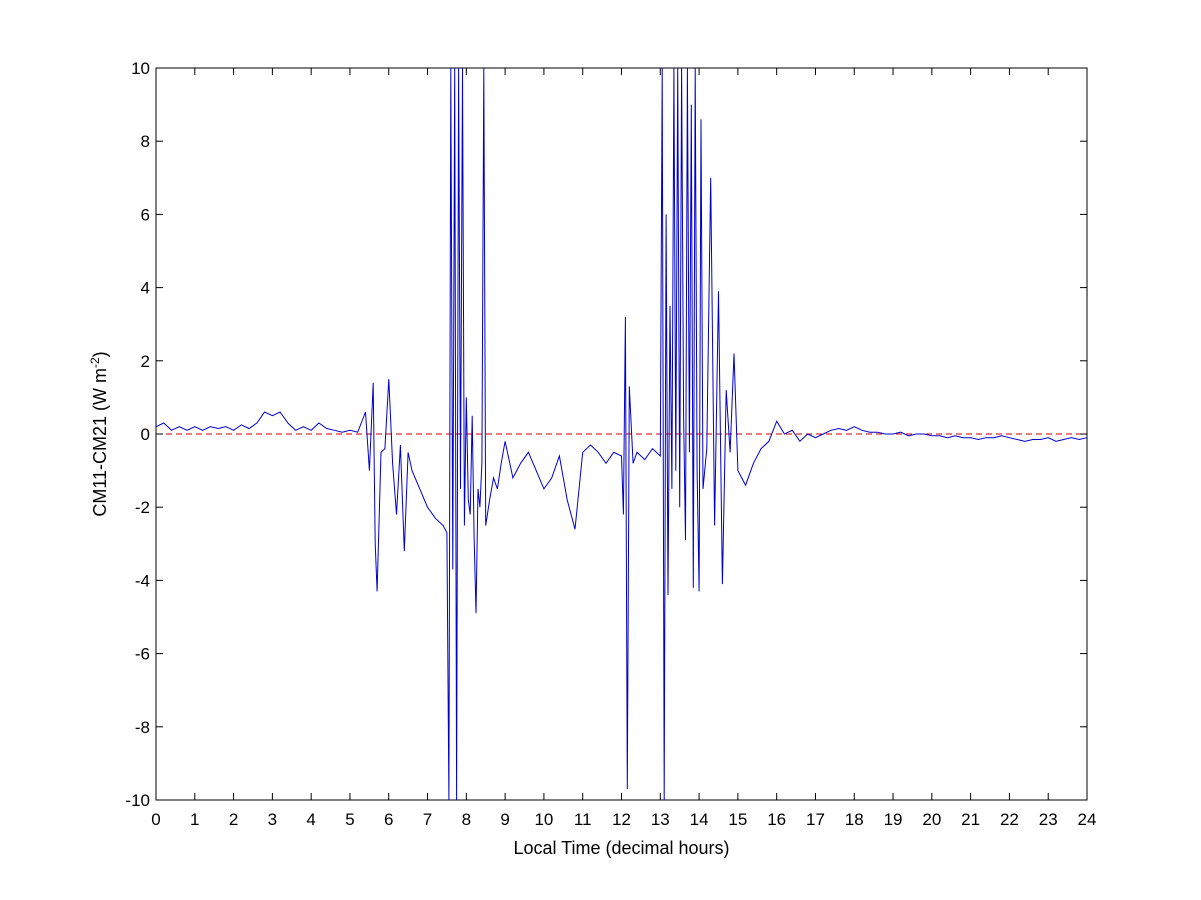 This screenshot has height=900, width=1201. I want to click on x-tick-label: 0, so click(155, 819).